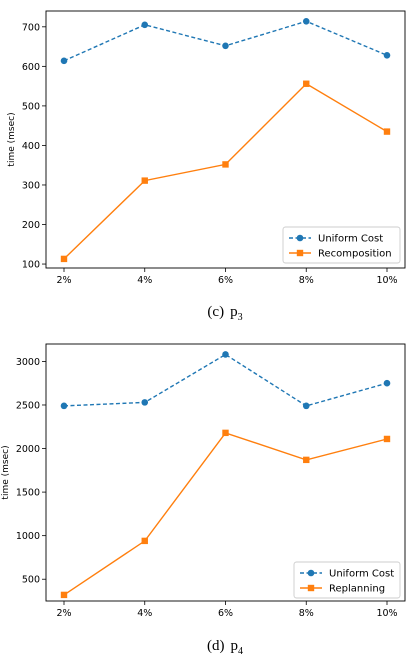 Image resolution: width=414 pixels, height=664 pixels. I want to click on caption-letter: (d), so click(216, 646).